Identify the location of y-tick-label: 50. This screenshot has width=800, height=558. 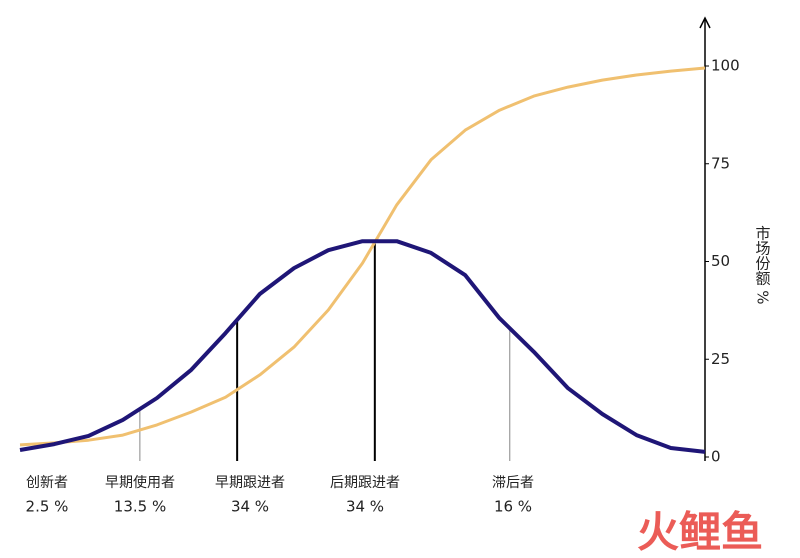
(720, 261).